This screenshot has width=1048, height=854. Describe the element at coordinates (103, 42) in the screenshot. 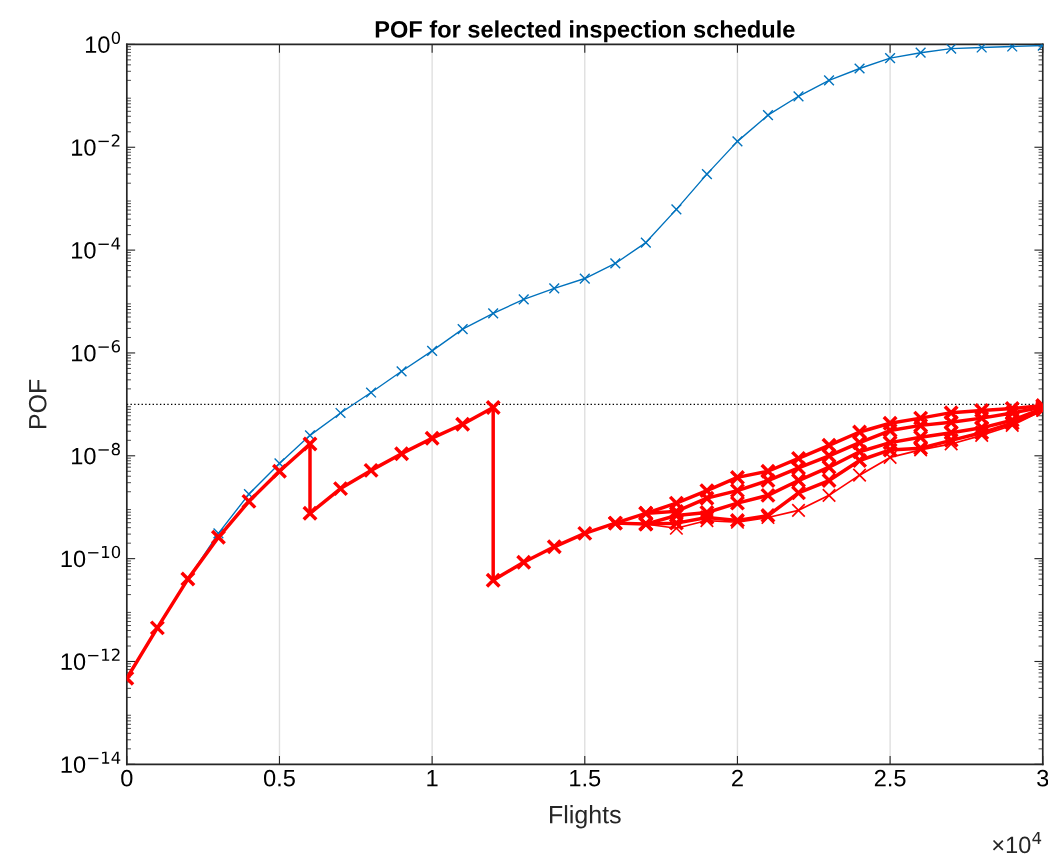

I see `y-tick-label: 10$^{0}$` at that location.